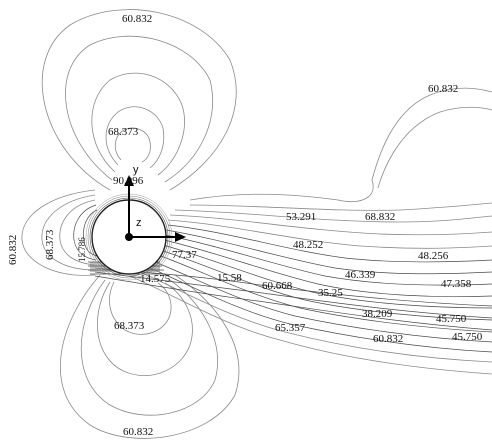  What do you see at coordinates (277, 286) in the screenshot?
I see `level-label: 60.668` at bounding box center [277, 286].